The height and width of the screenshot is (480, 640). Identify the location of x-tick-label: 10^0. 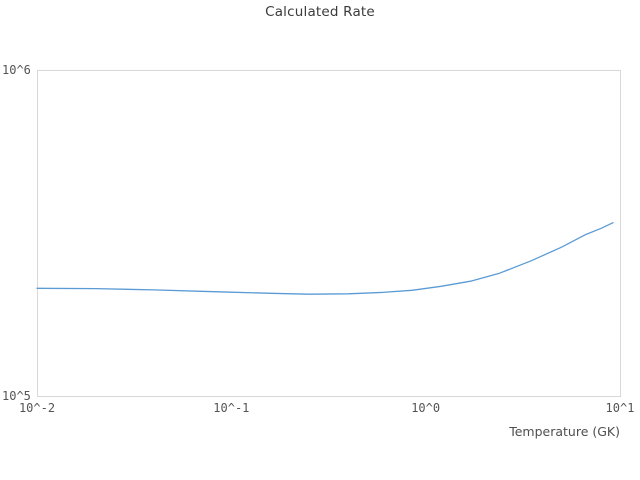
(426, 408).